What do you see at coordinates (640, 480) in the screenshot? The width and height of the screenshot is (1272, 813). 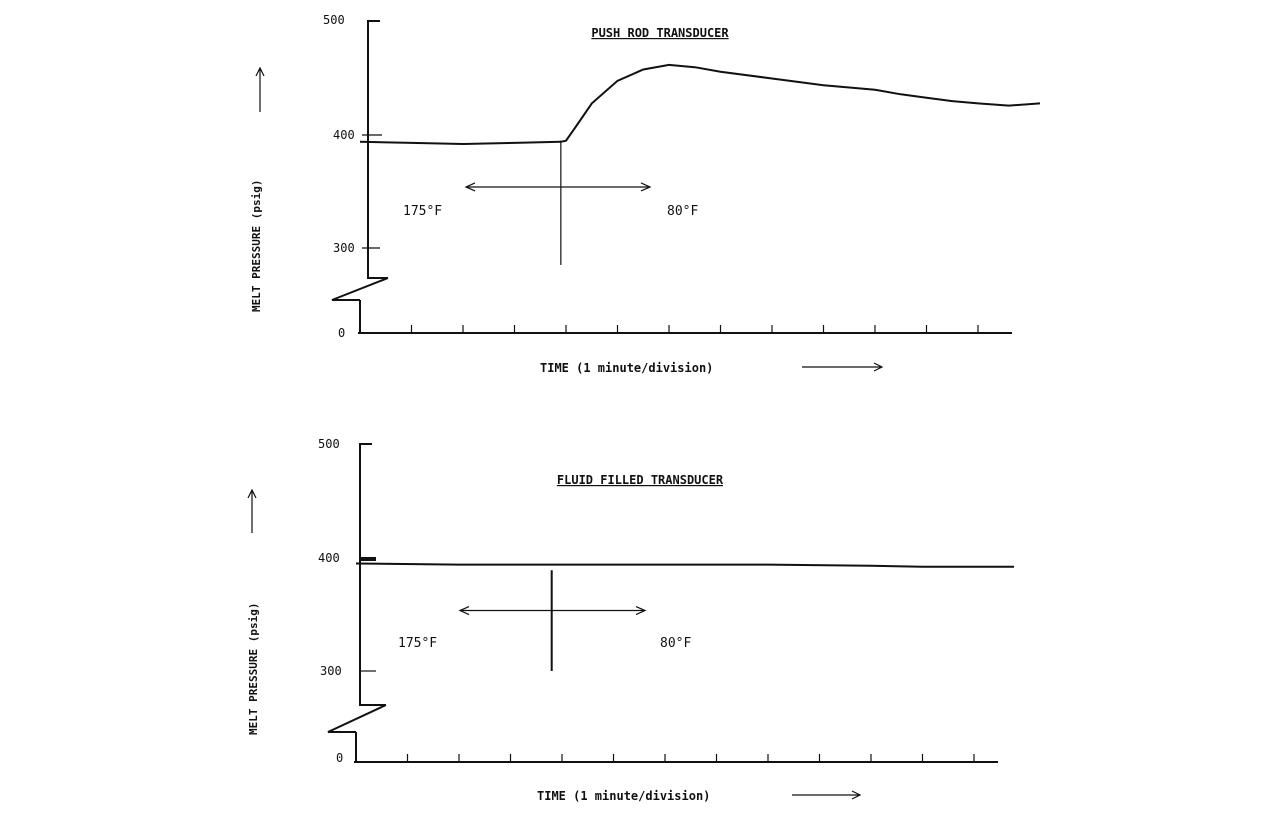 I see `chart-title: FLUID FILLED TRANSDUCER` at bounding box center [640, 480].